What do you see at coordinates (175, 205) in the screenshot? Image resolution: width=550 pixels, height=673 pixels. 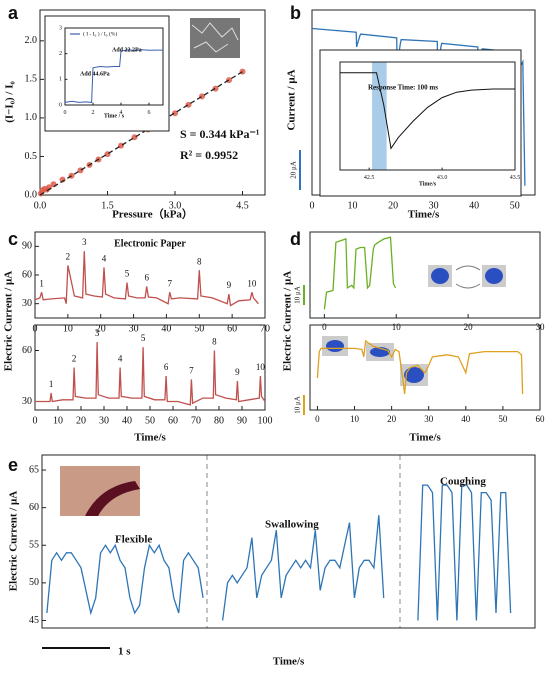 I see `x-tick-label: 3.0` at bounding box center [175, 205].